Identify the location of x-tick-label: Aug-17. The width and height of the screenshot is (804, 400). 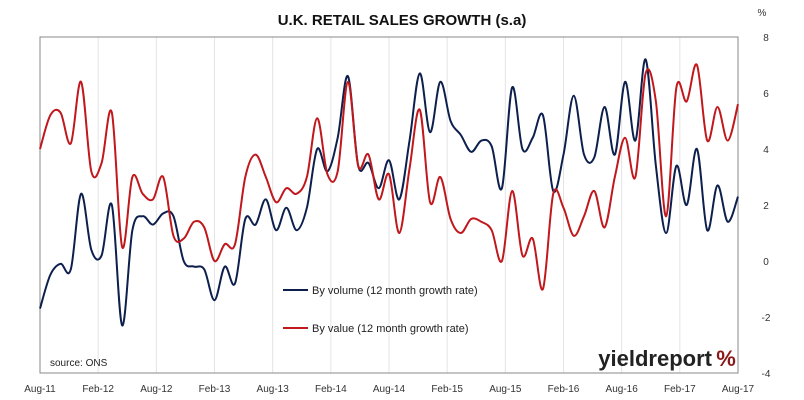
(738, 389).